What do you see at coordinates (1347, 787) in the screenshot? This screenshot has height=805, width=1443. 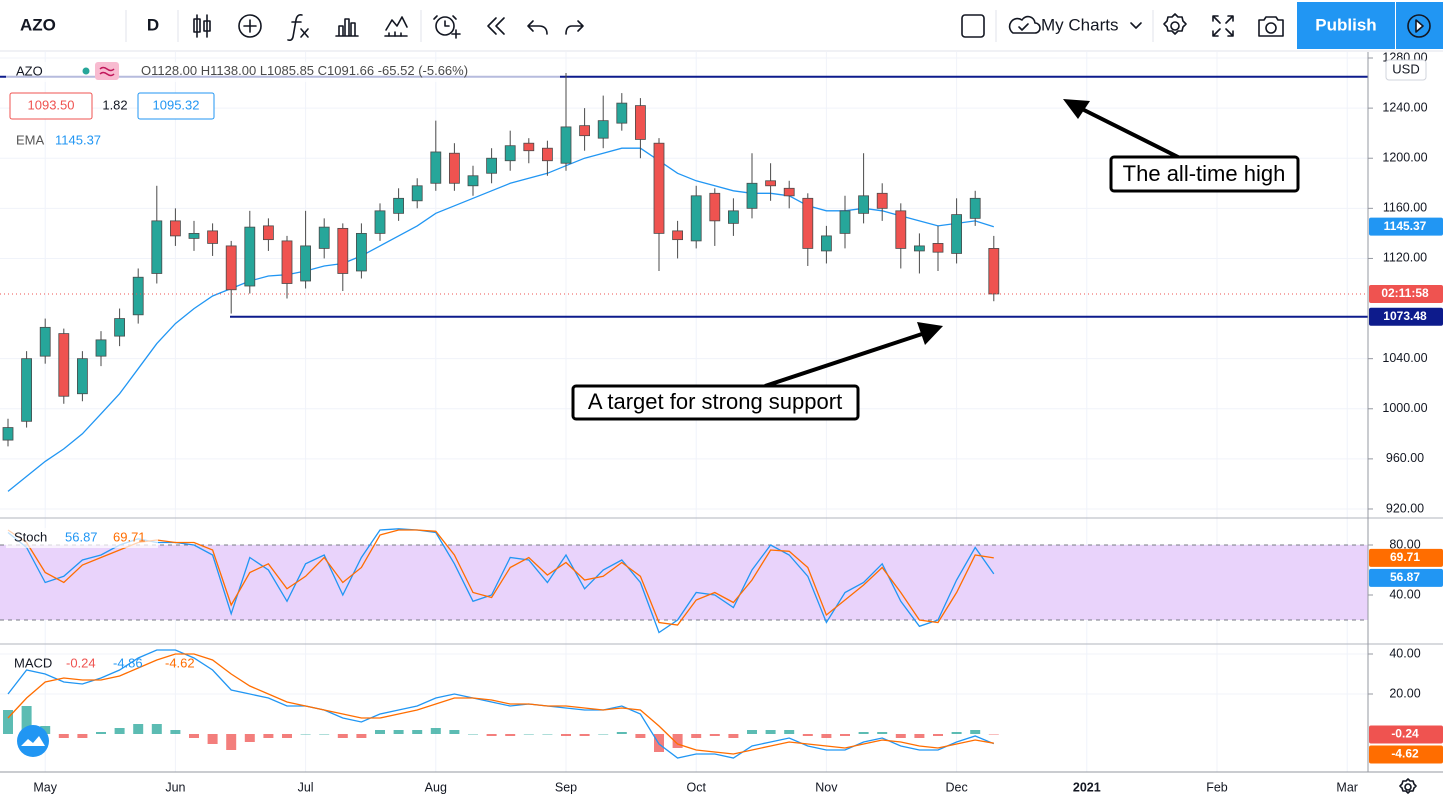 I see `x-tick-label: Mar` at bounding box center [1347, 787].